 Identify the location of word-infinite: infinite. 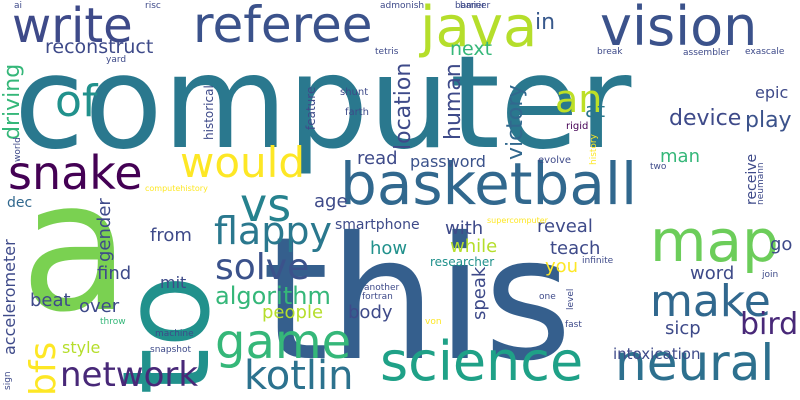
(598, 261).